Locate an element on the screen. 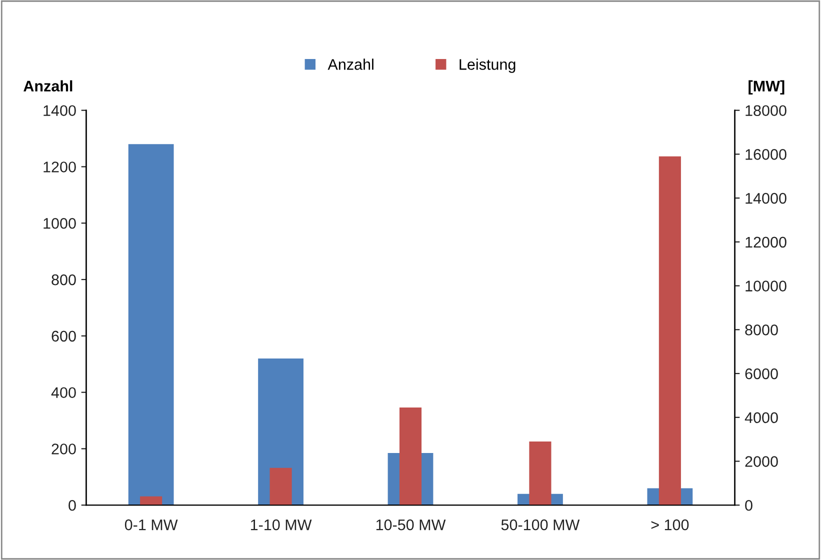 The width and height of the screenshot is (821, 560). y-axis-title: Anzahl is located at coordinates (48, 86).